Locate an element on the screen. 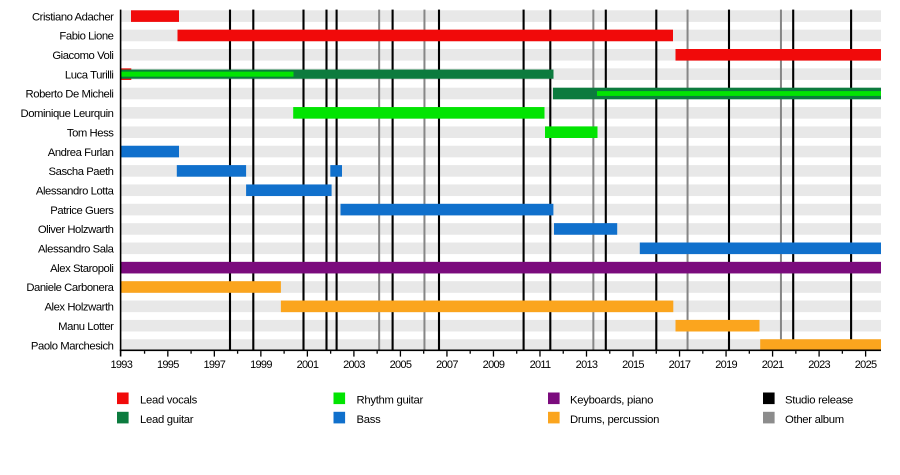  svg-text: 2005 is located at coordinates (401, 365).